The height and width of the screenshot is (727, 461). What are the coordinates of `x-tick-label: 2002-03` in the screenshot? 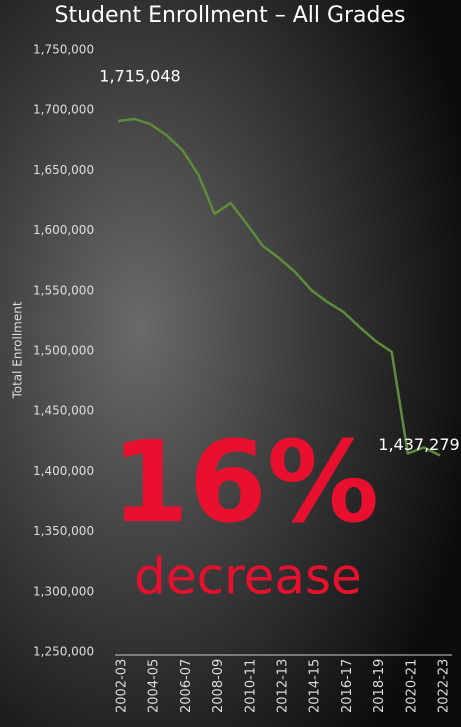 It's located at (122, 686).